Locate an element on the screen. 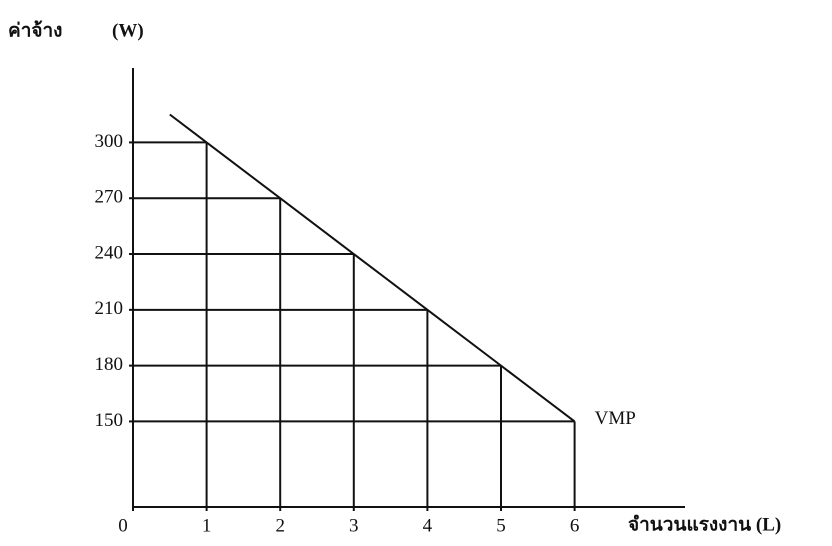 The width and height of the screenshot is (832, 546). y-tick-label: 150 is located at coordinates (109, 420).